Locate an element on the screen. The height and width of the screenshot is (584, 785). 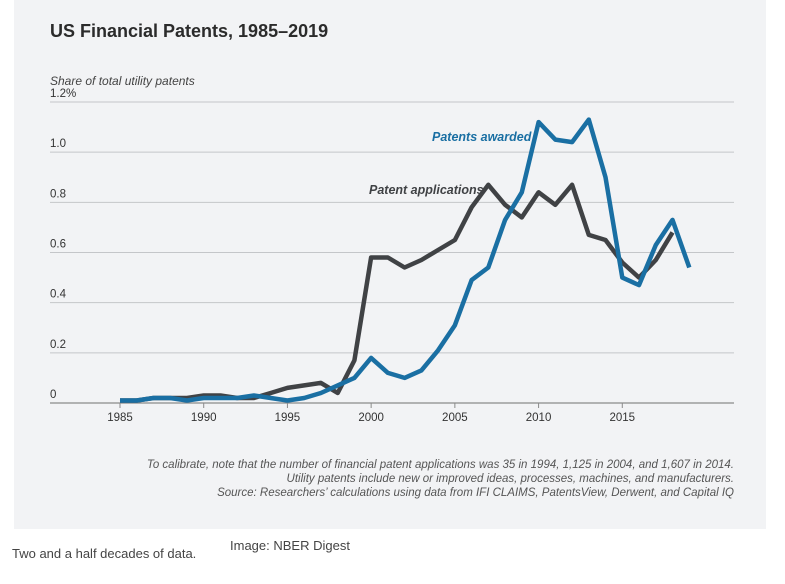
image-credit: Image: NBER Digest is located at coordinates (290, 545).